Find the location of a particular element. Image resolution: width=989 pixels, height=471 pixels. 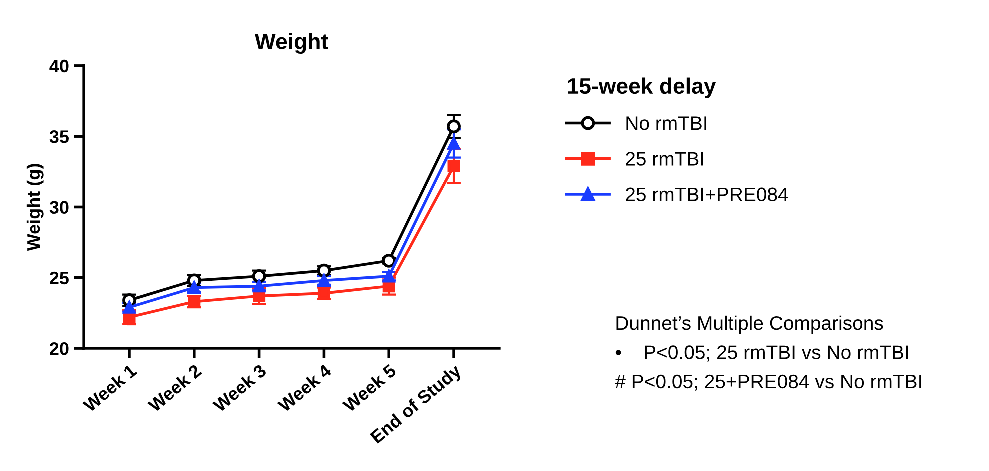

legend-label: 25 rmTBI is located at coordinates (665, 159).